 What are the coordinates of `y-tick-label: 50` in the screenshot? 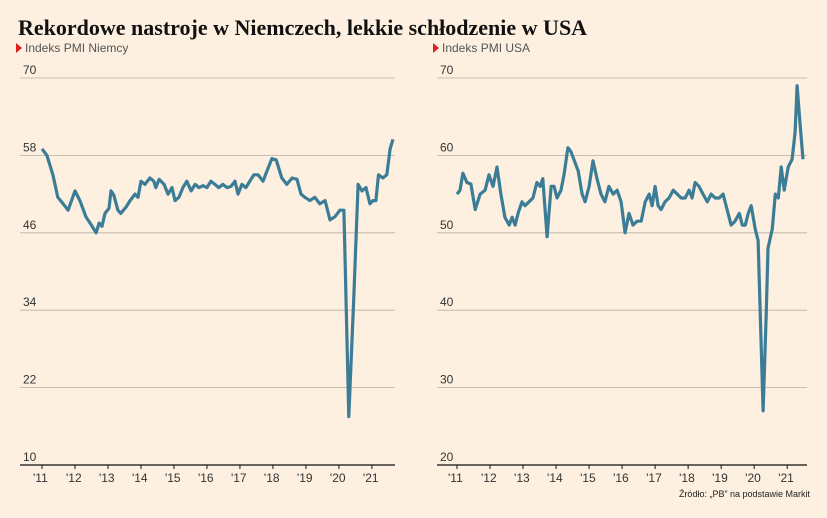 It's located at (447, 225).